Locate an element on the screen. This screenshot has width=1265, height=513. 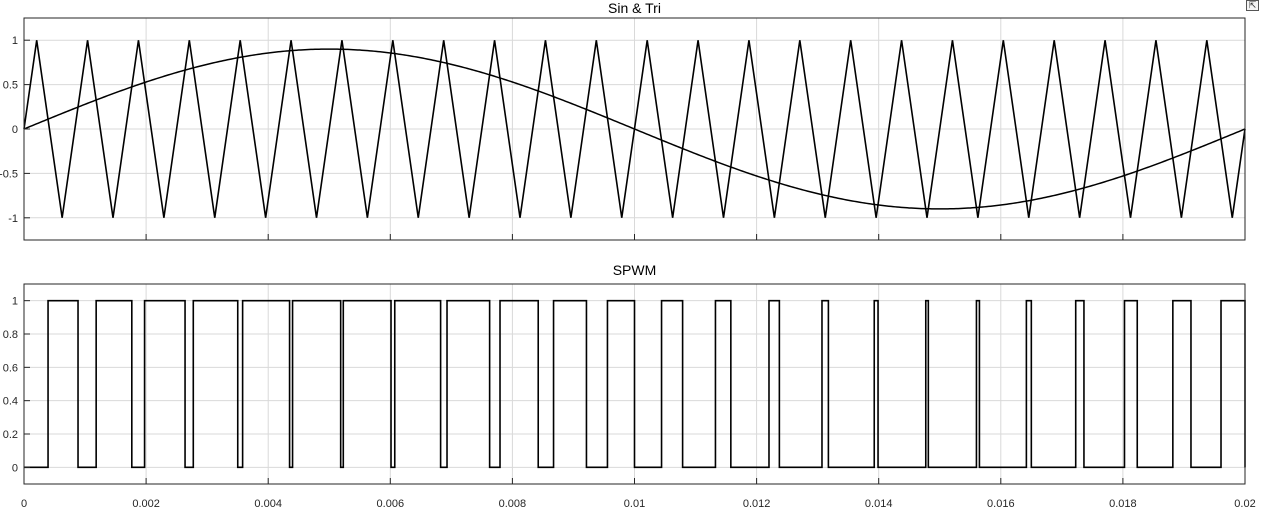
spwm-xtick-label: 0.016 is located at coordinates (1001, 504).